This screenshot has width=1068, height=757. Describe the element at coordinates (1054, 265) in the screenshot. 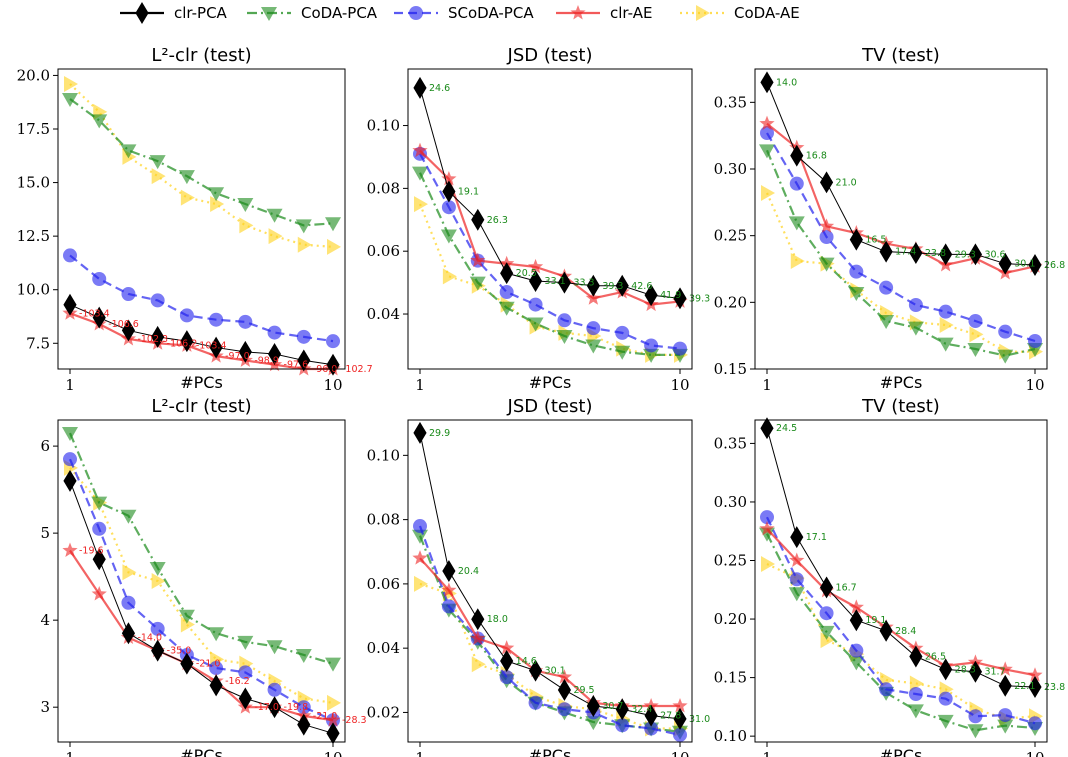

I see `data-label: 26.8` at that location.